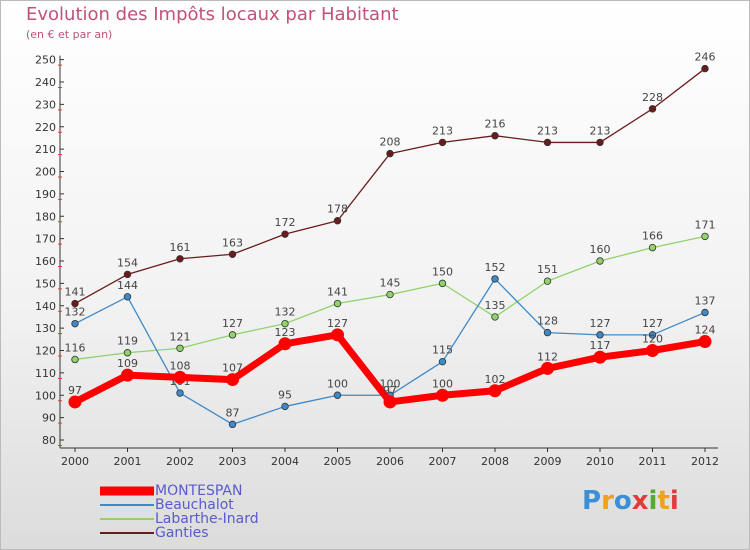 The width and height of the screenshot is (750, 550). I want to click on data-label: 141, so click(75, 292).